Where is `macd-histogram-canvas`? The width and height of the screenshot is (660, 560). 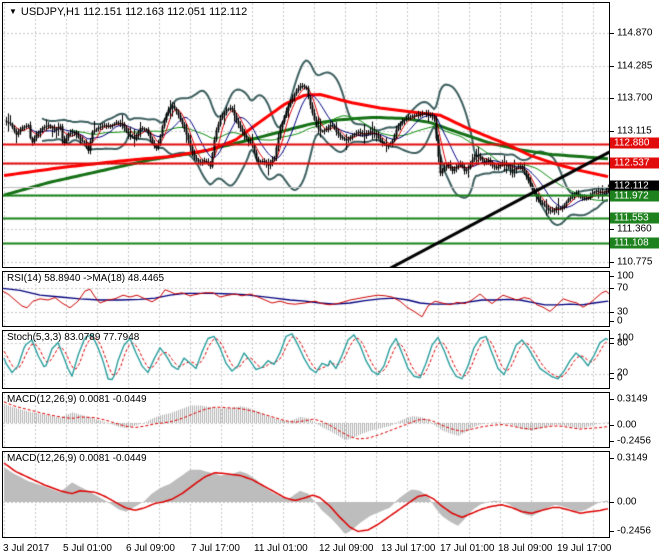
macd-histogram-canvas is located at coordinates (306, 420).